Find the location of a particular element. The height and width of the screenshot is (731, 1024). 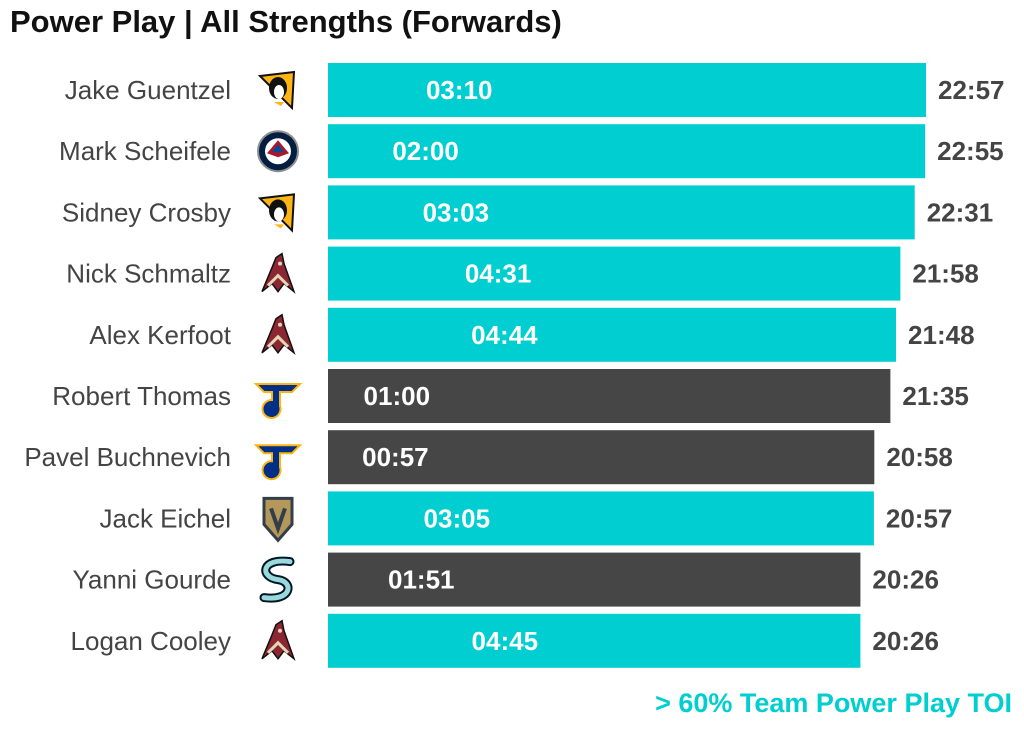

toi-value-label: 21:58 is located at coordinates (945, 274).